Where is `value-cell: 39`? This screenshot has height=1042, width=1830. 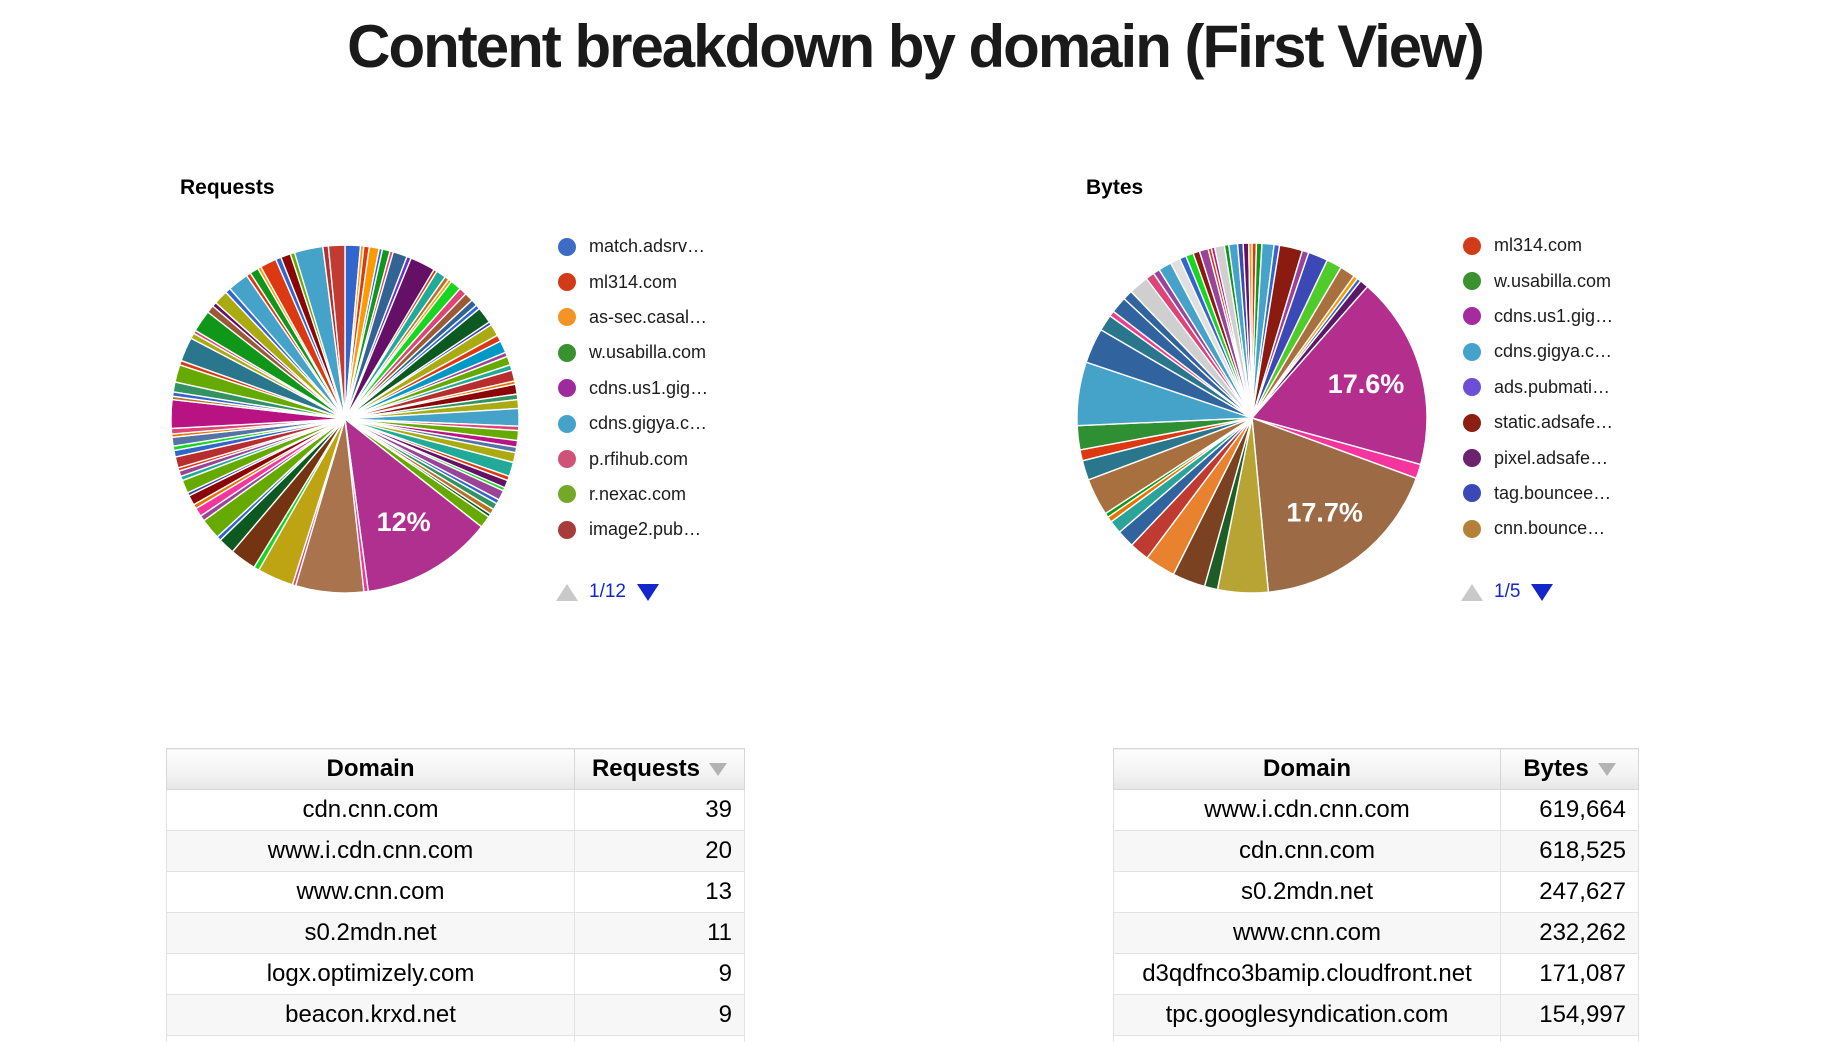 value-cell: 39 is located at coordinates (659, 810).